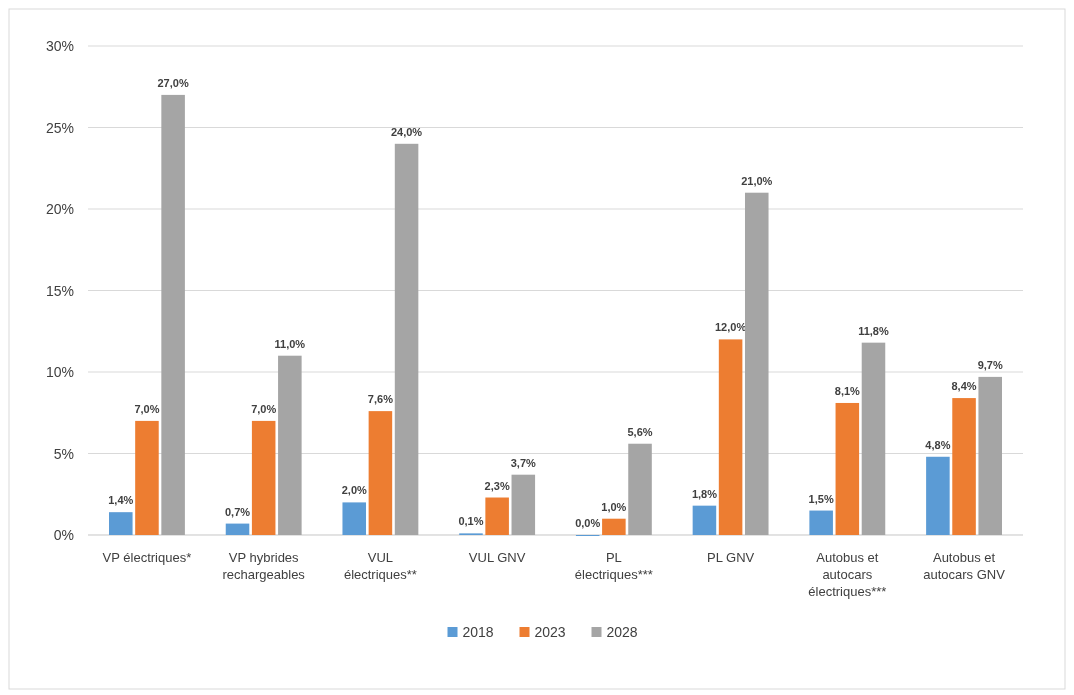  I want to click on data-label: 5,6%, so click(640, 431).